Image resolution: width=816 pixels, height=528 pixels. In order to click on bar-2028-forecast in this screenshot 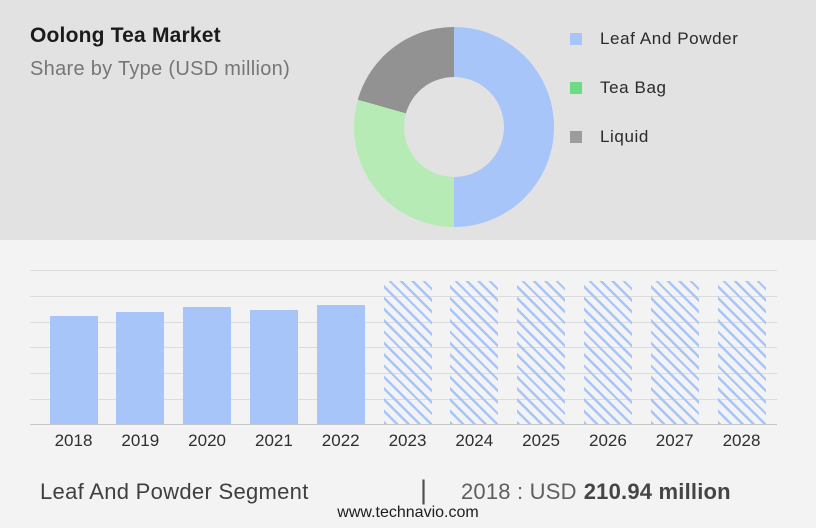, I will do `click(741, 352)`.